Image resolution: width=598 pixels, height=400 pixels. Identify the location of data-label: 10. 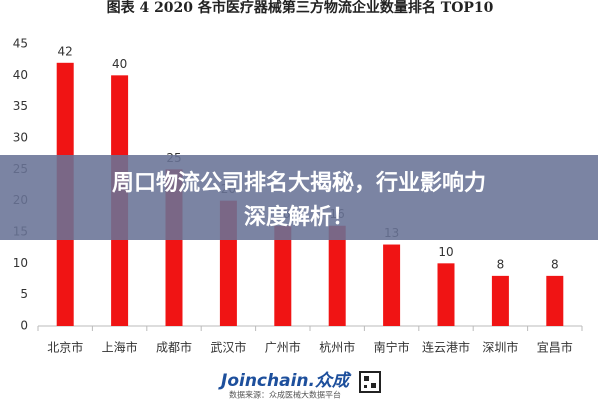
(445, 252).